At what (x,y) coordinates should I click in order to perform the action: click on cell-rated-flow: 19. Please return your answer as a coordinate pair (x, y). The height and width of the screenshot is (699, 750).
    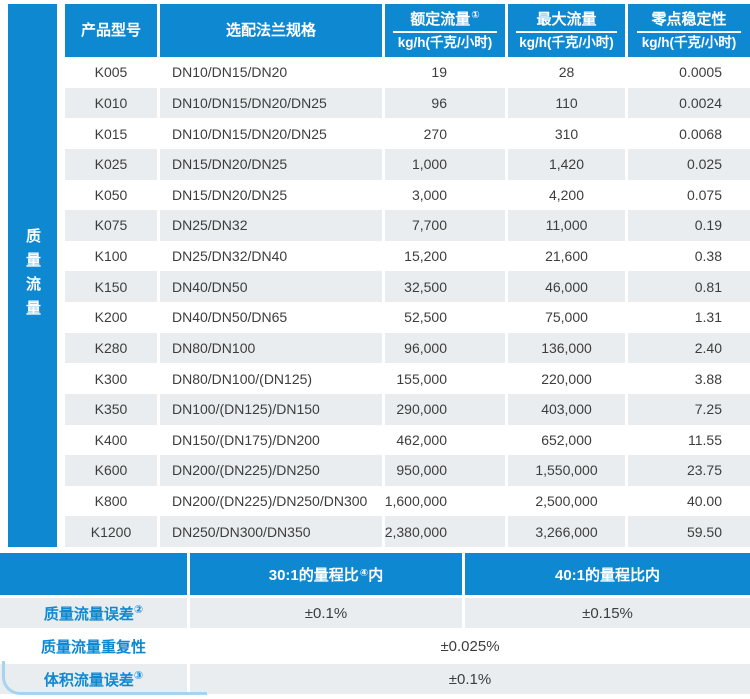
    Looking at the image, I should click on (445, 72).